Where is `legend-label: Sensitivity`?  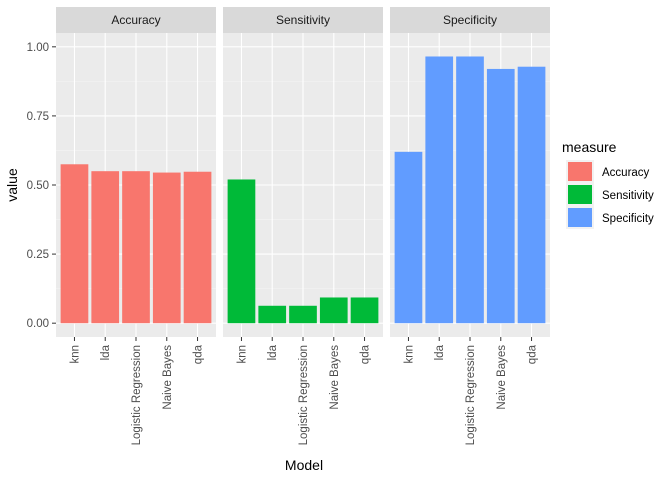 legend-label: Sensitivity is located at coordinates (628, 196).